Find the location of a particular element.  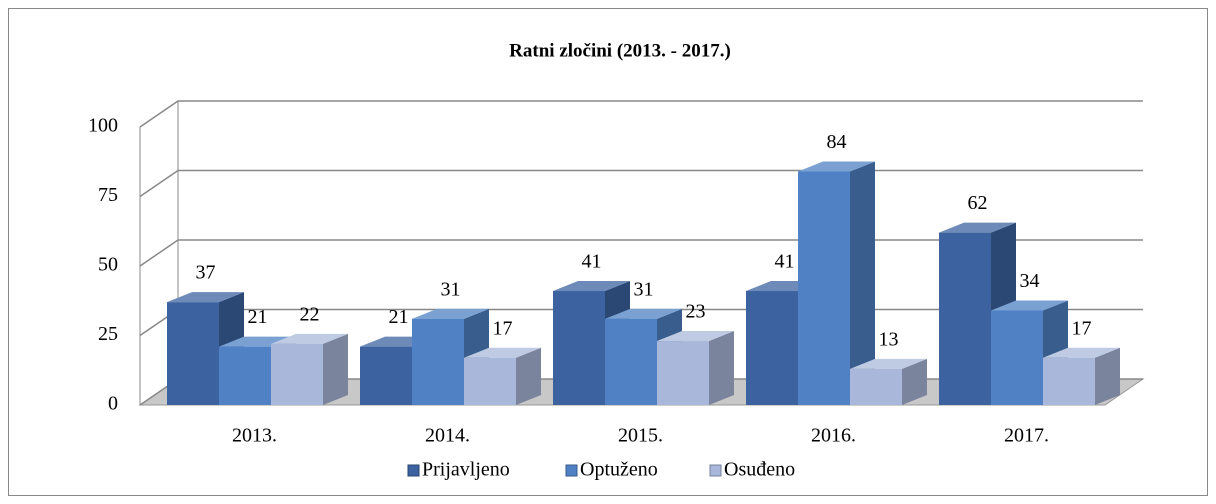

data-label: 23 is located at coordinates (696, 312).